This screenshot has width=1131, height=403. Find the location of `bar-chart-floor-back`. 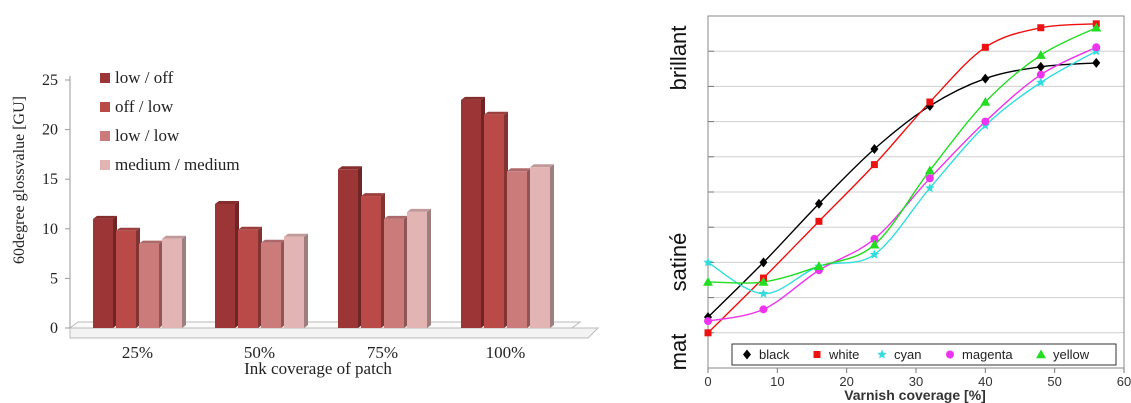

bar-chart-floor-back is located at coordinates (325, 325).